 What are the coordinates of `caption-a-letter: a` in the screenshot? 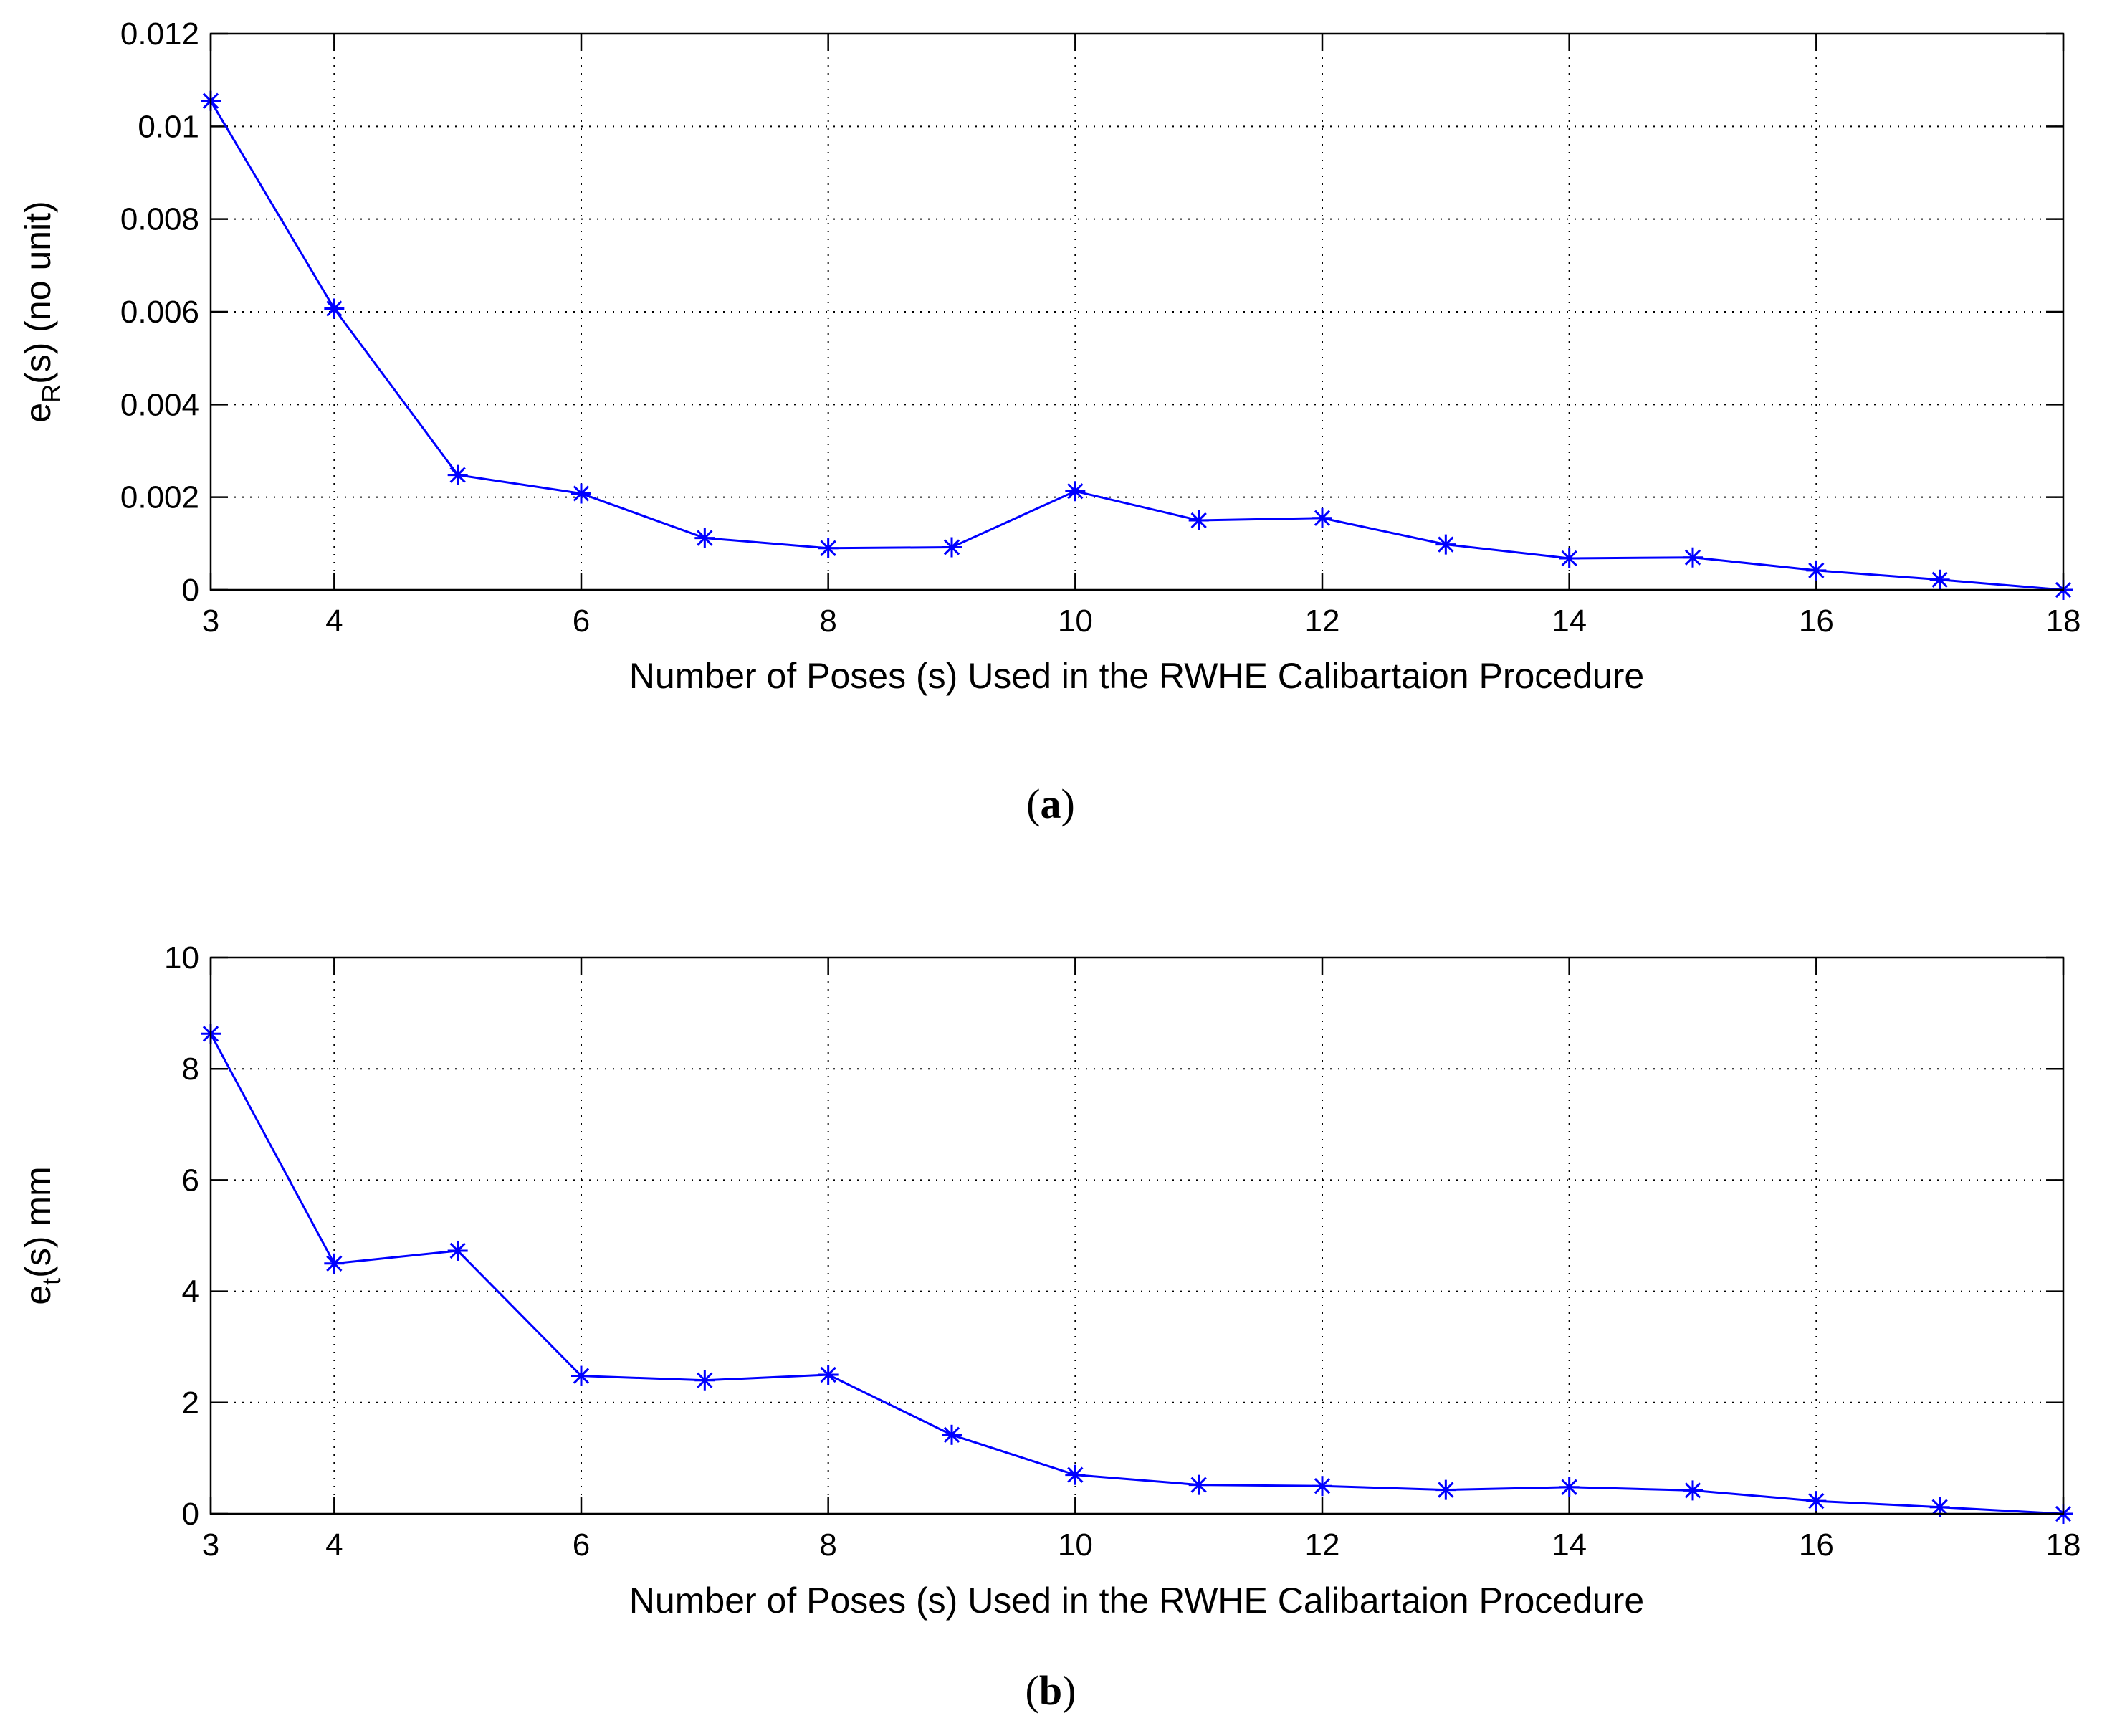 It's located at (1051, 804).